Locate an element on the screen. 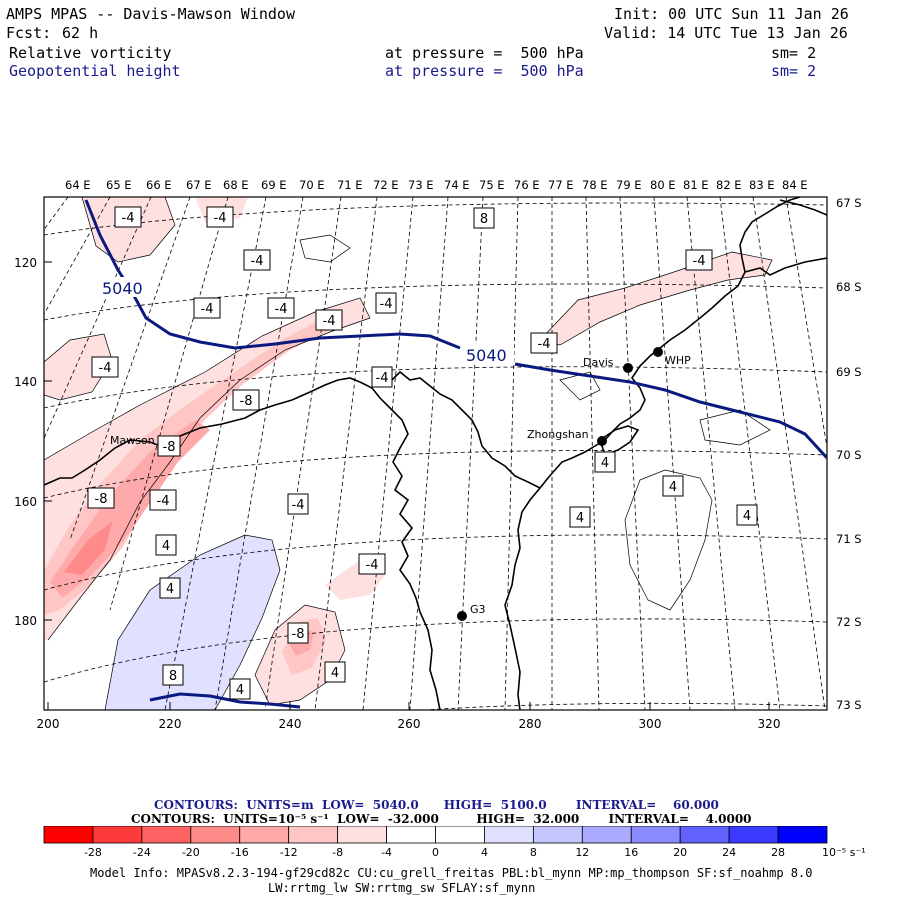 This screenshot has height=900, width=900. x-axis-ticks: 200 220 240 260 280 300 320 is located at coordinates (409, 724).